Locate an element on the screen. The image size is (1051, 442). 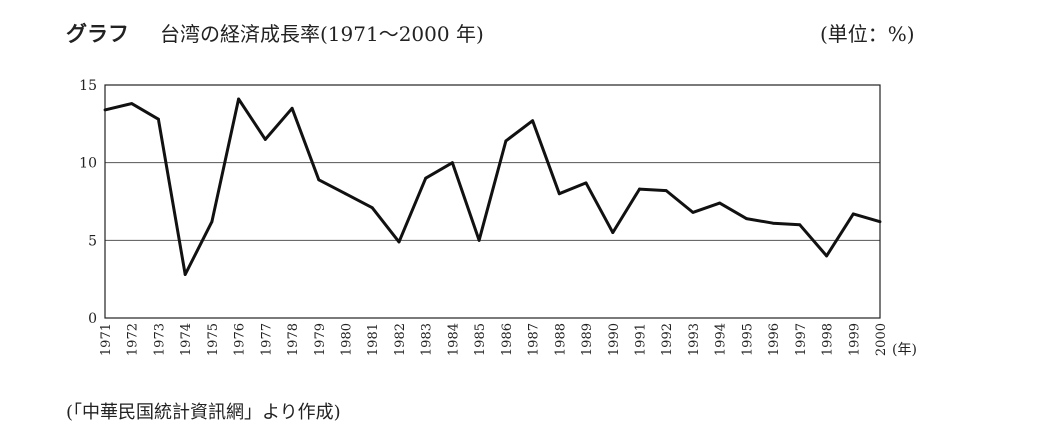
x-tick-label: 1987 is located at coordinates (534, 339).